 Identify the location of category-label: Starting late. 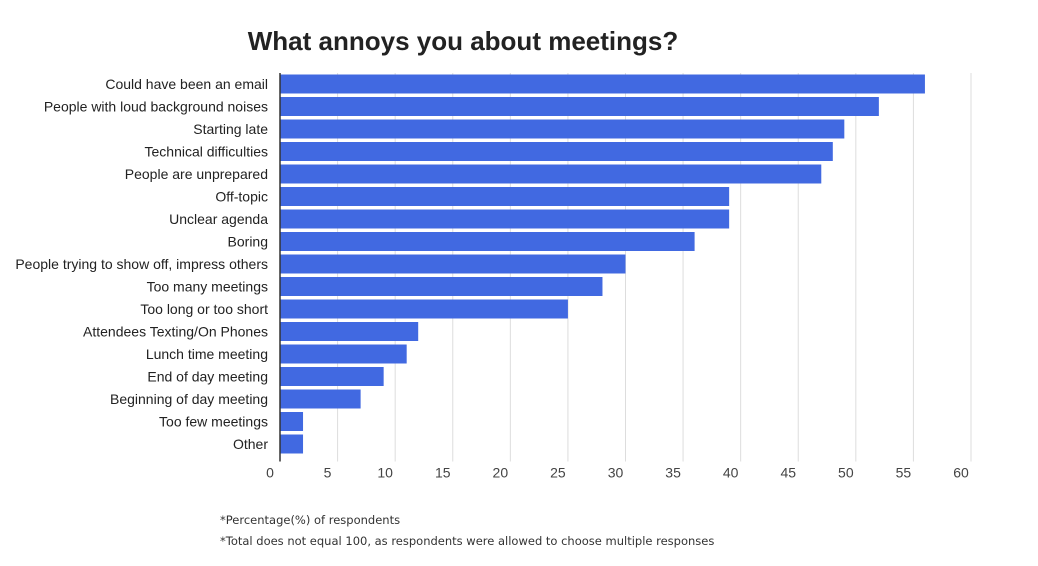
(230, 129).